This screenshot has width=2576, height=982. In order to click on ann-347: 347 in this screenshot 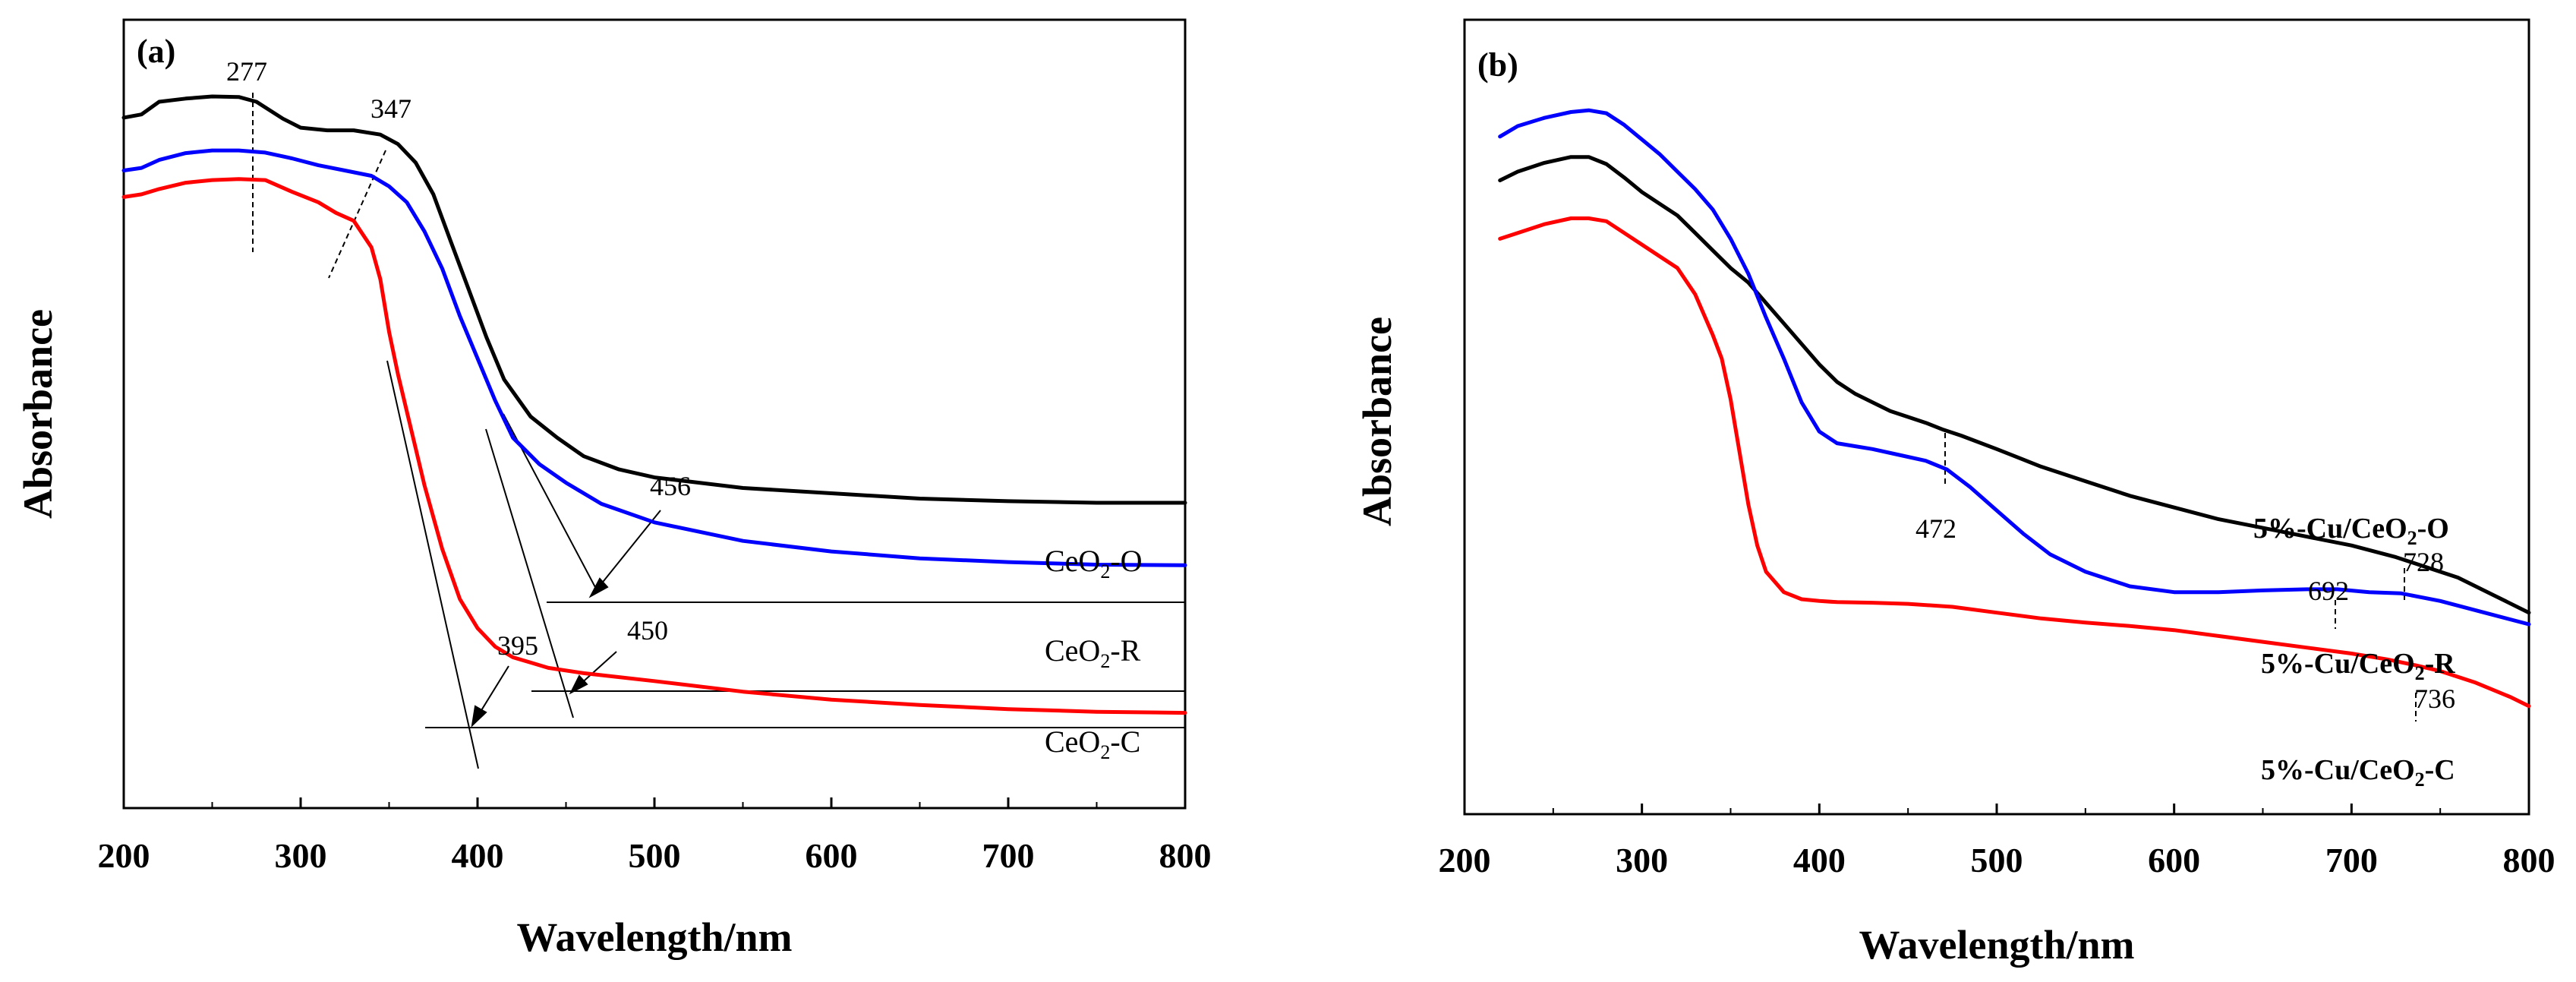, I will do `click(390, 108)`.